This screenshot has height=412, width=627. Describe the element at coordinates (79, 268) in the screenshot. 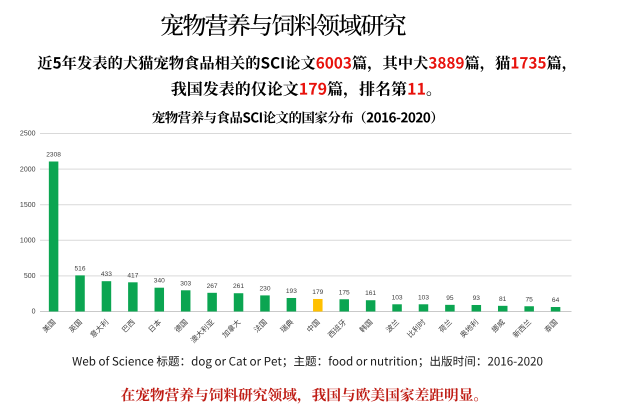

I see `svg-text: 516` at that location.